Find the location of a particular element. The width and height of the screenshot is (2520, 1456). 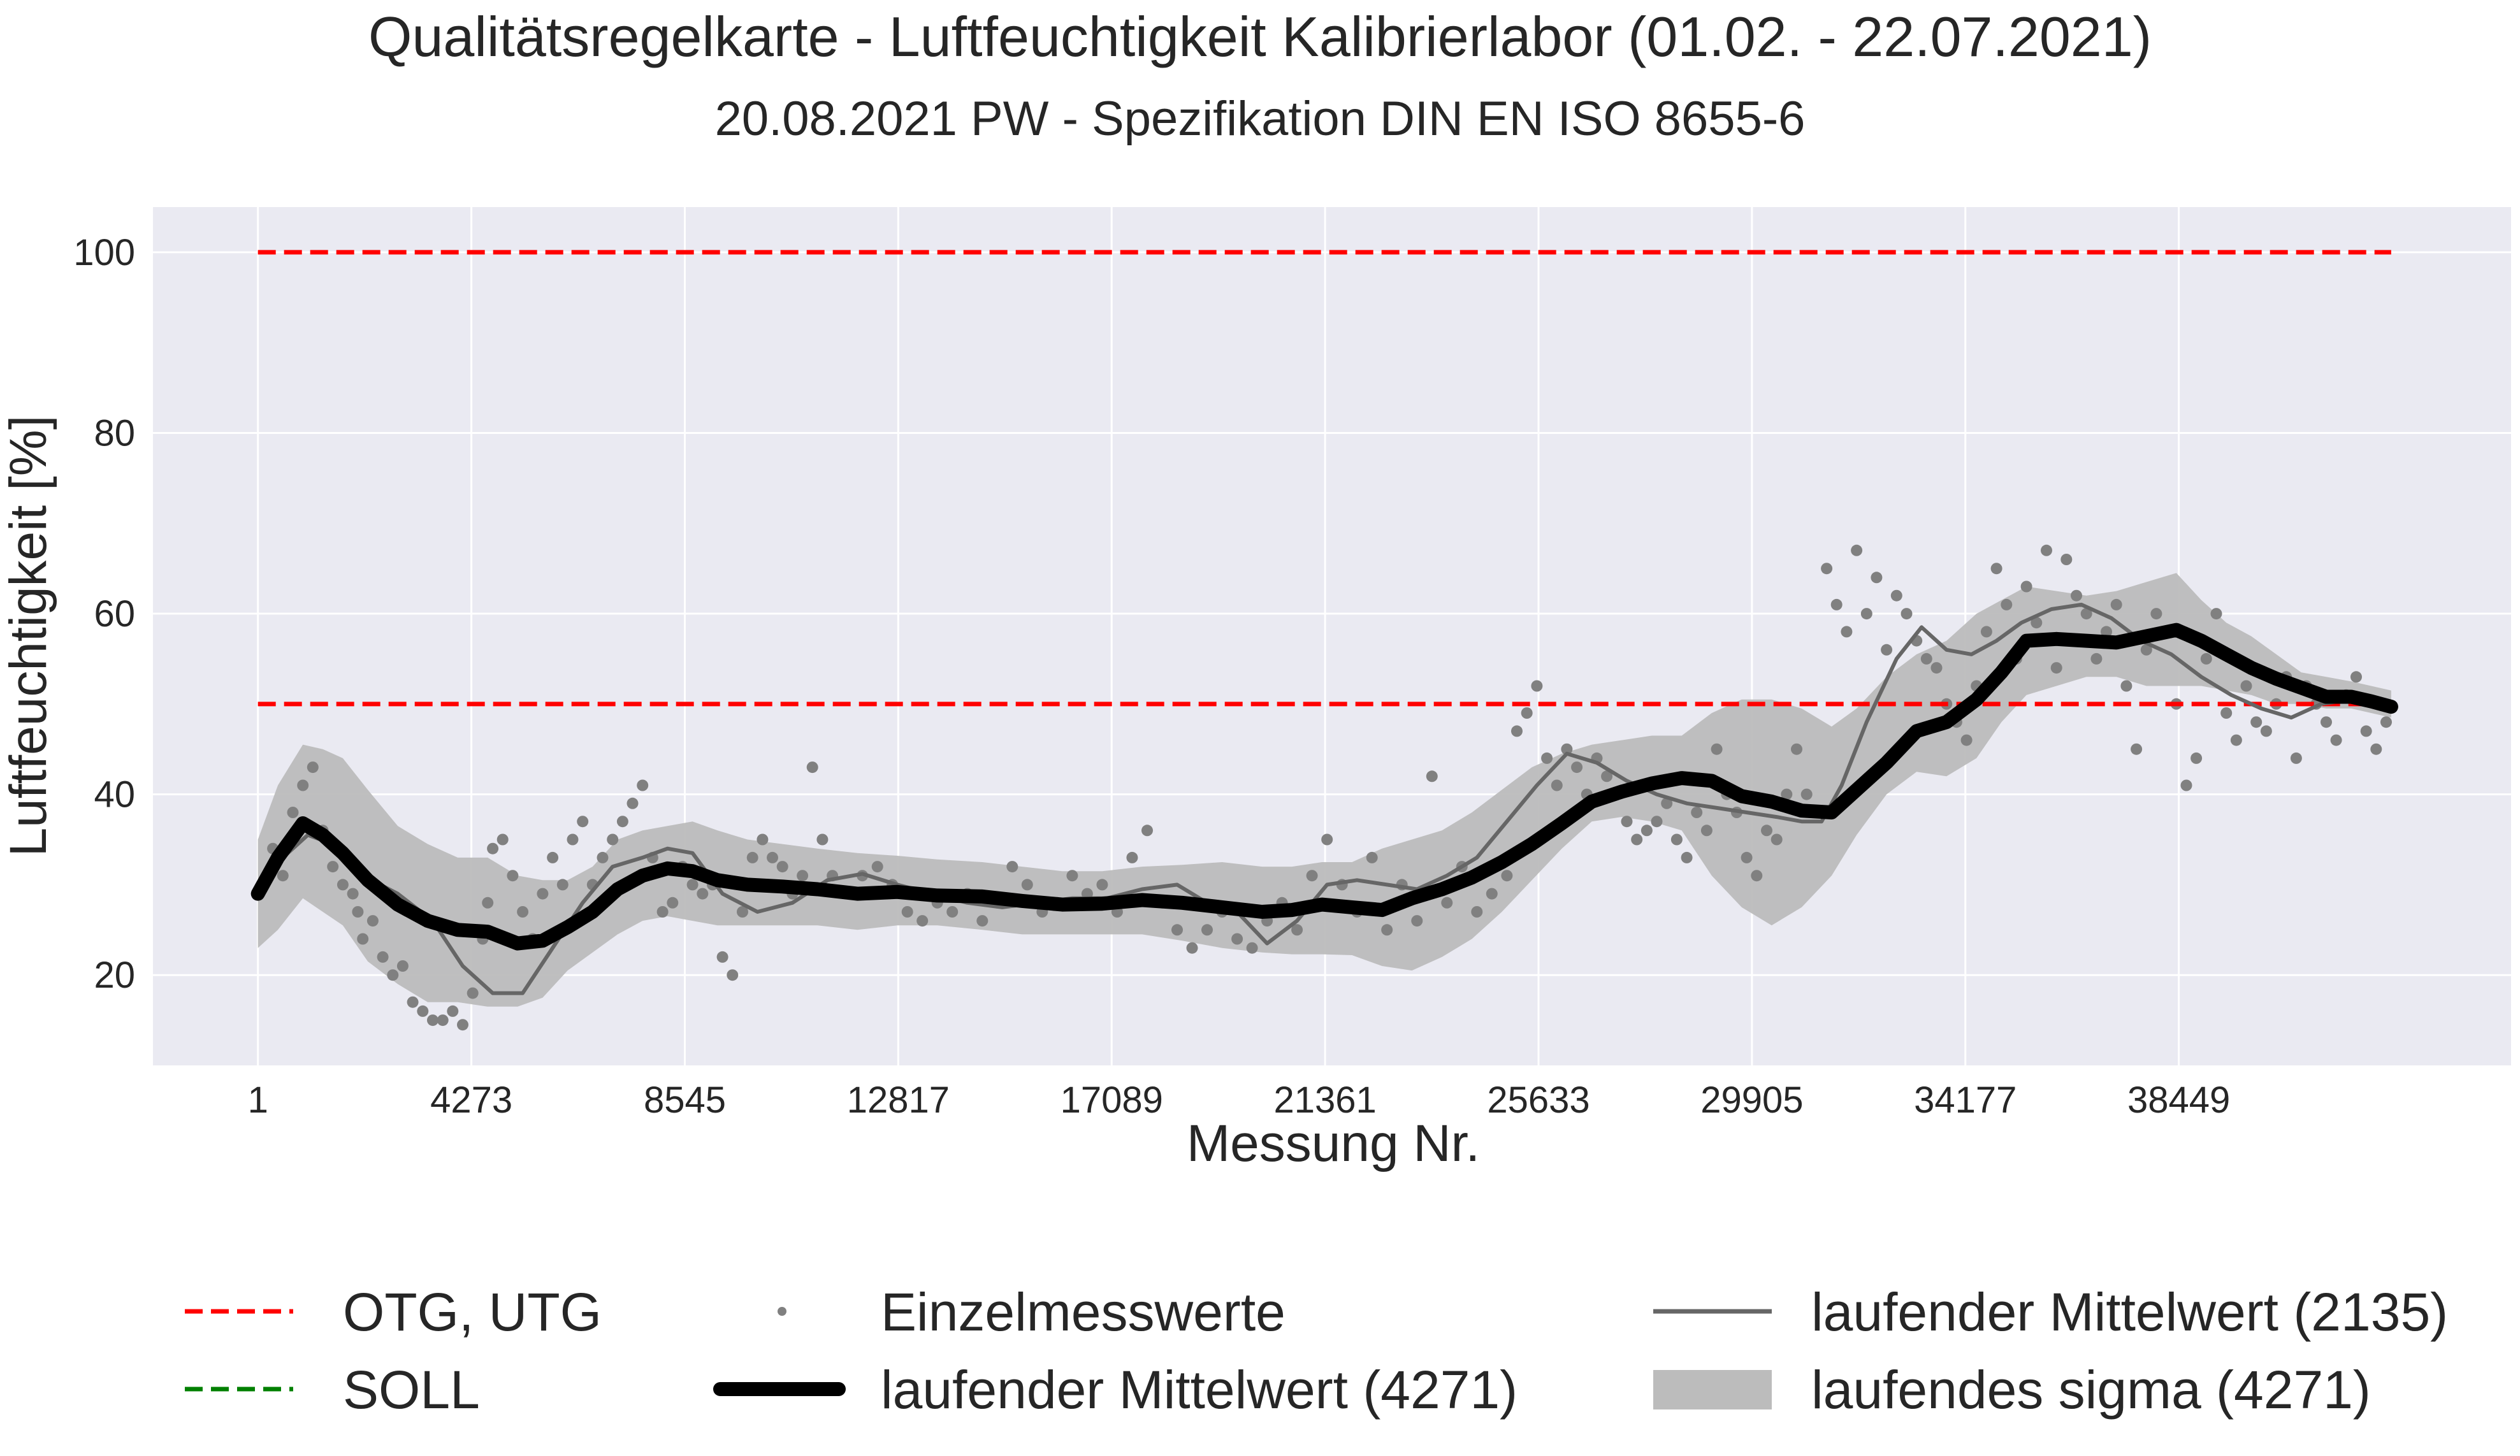

x-tick-label: 38449 is located at coordinates (2178, 1100).